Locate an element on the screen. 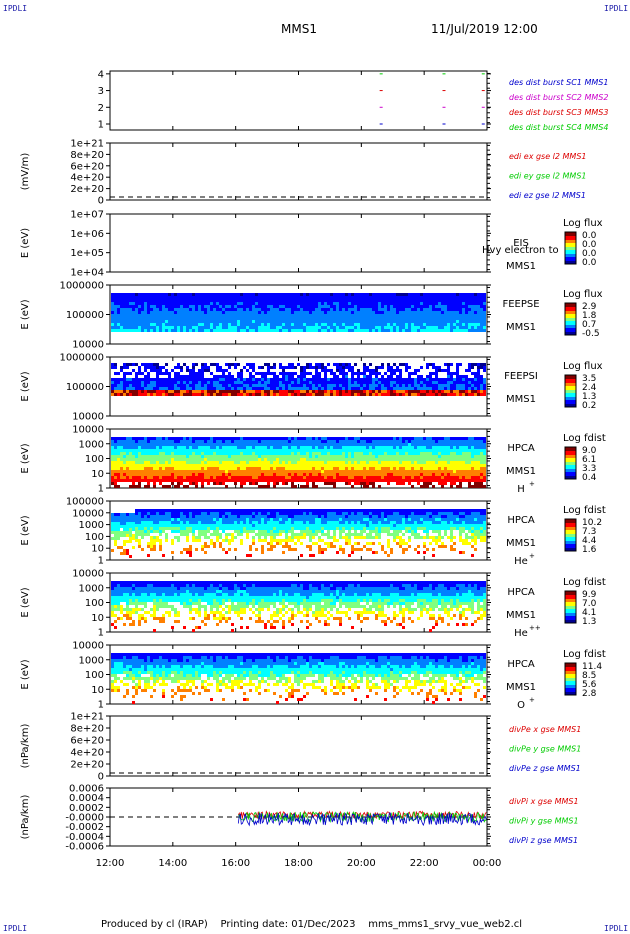 This screenshot has height=934, width=630. colorbar-cell is located at coordinates (570, 233).